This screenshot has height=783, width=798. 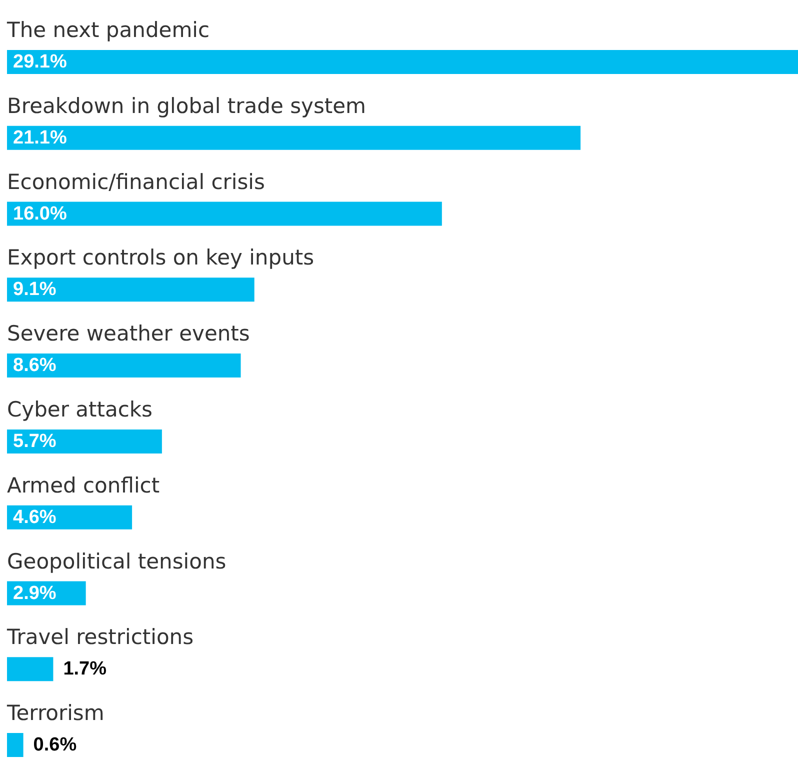 I want to click on data-label: 9.1%, so click(x=34, y=289).